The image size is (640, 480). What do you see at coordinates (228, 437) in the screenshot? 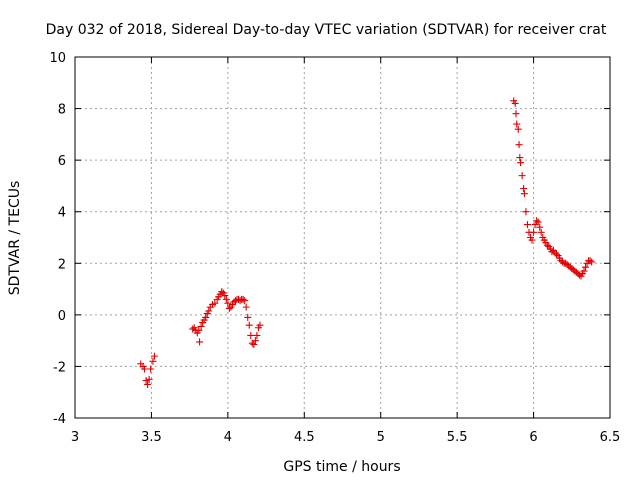
I see `x-tick-label: 4` at bounding box center [228, 437].